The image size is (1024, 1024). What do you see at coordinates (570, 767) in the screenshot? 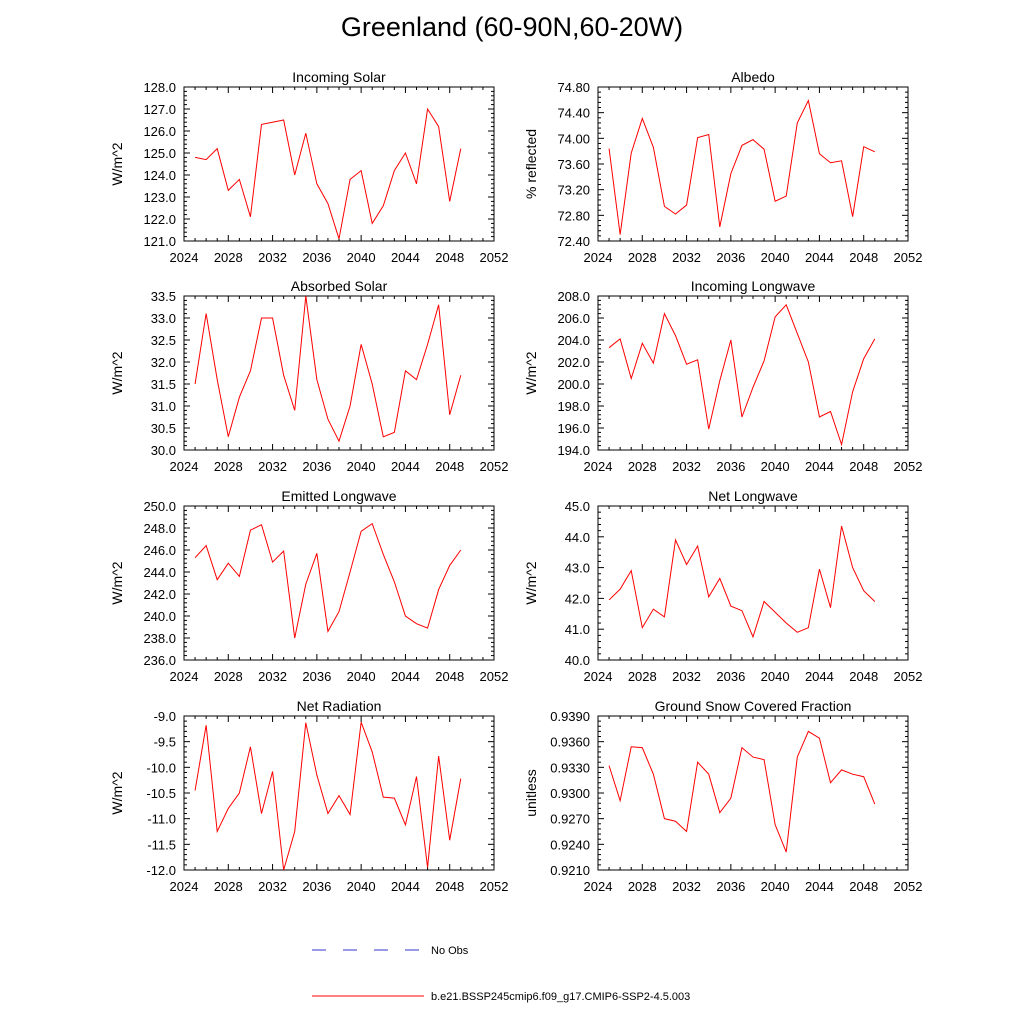
I see `y-tick-label: 0.9330` at bounding box center [570, 767].